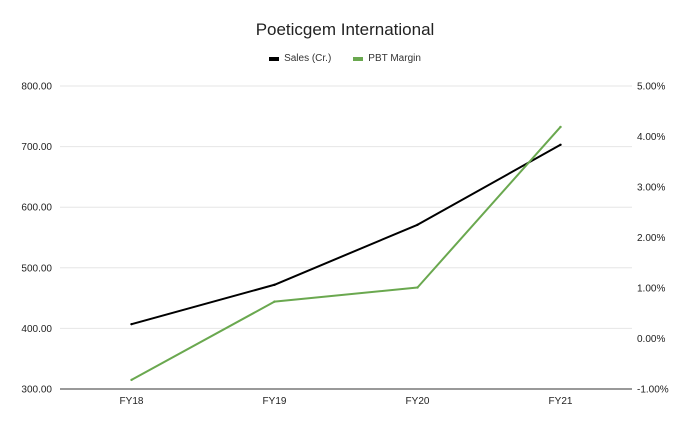 Image resolution: width=690 pixels, height=426 pixels. Describe the element at coordinates (36, 329) in the screenshot. I see `y-left-tick-label: 400.00` at that location.